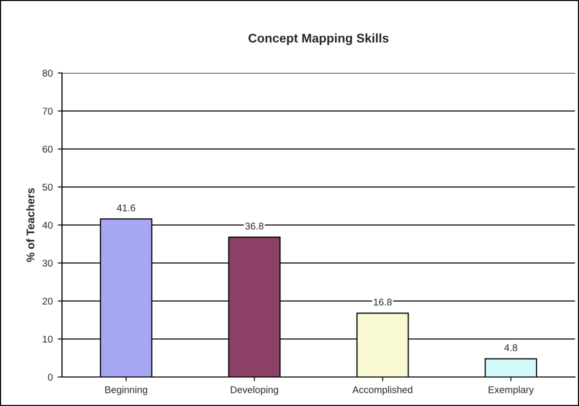  What do you see at coordinates (254, 226) in the screenshot?
I see `data-label: 36.8` at bounding box center [254, 226].